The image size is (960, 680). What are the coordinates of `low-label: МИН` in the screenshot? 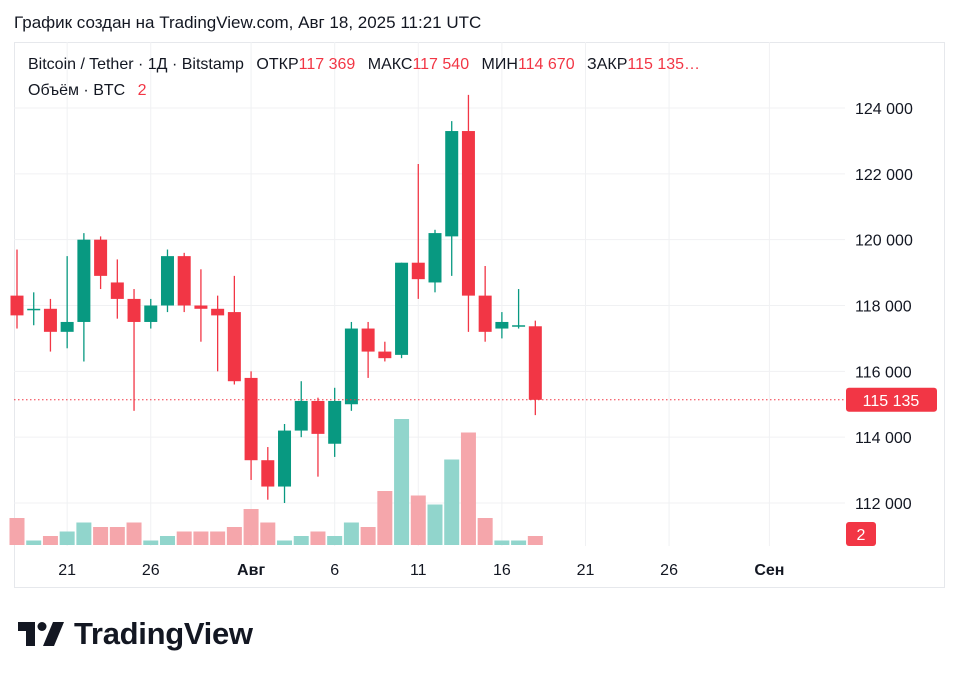 It's located at (499, 64).